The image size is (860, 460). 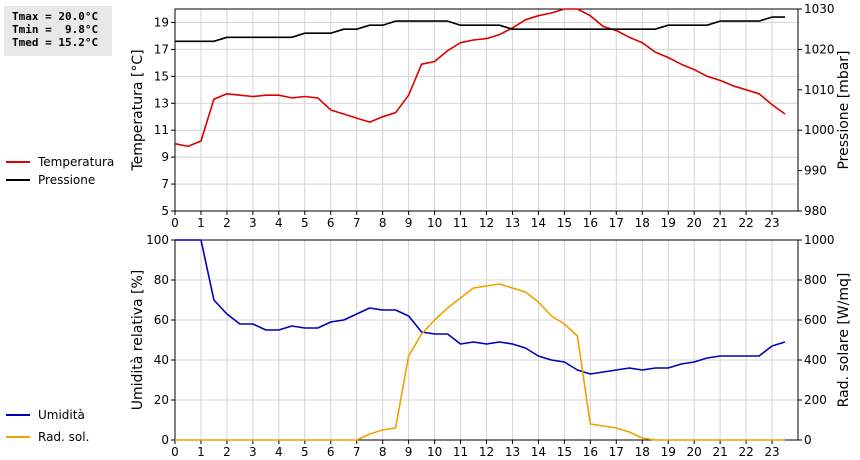 What do you see at coordinates (201, 223) in the screenshot?
I see `temp-pressure-x-tick-label: 1` at bounding box center [201, 223].